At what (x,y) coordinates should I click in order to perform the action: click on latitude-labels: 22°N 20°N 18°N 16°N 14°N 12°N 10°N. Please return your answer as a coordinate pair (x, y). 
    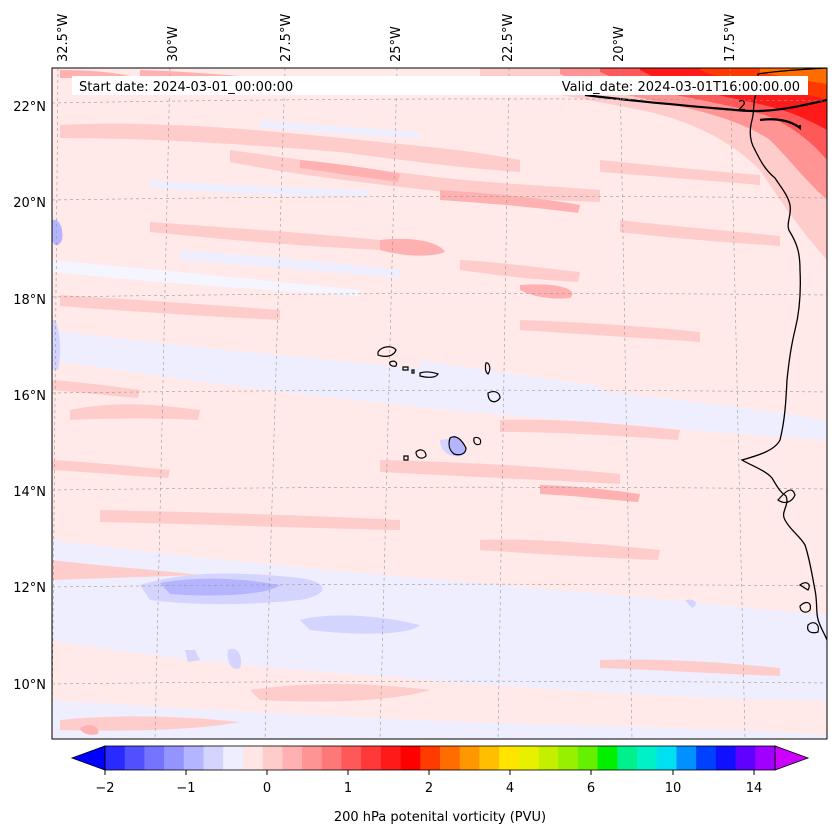
    Looking at the image, I should click on (29, 396).